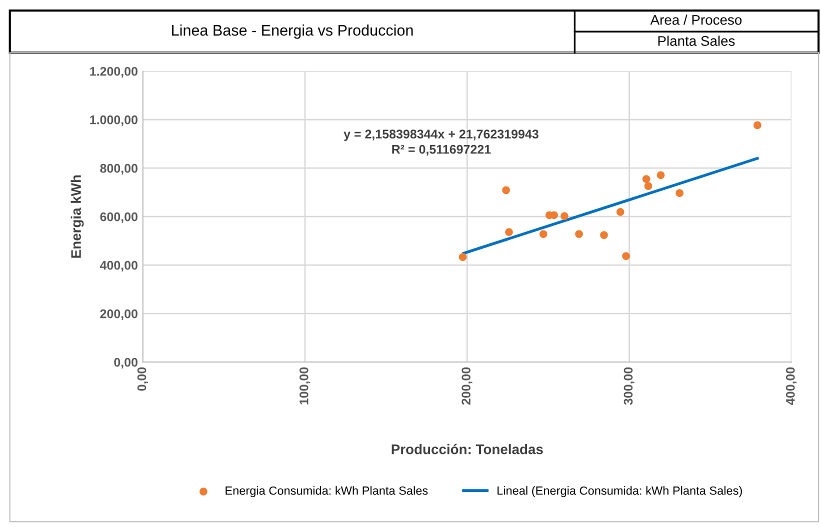  I want to click on x-tick-label: 200,00, so click(467, 386).